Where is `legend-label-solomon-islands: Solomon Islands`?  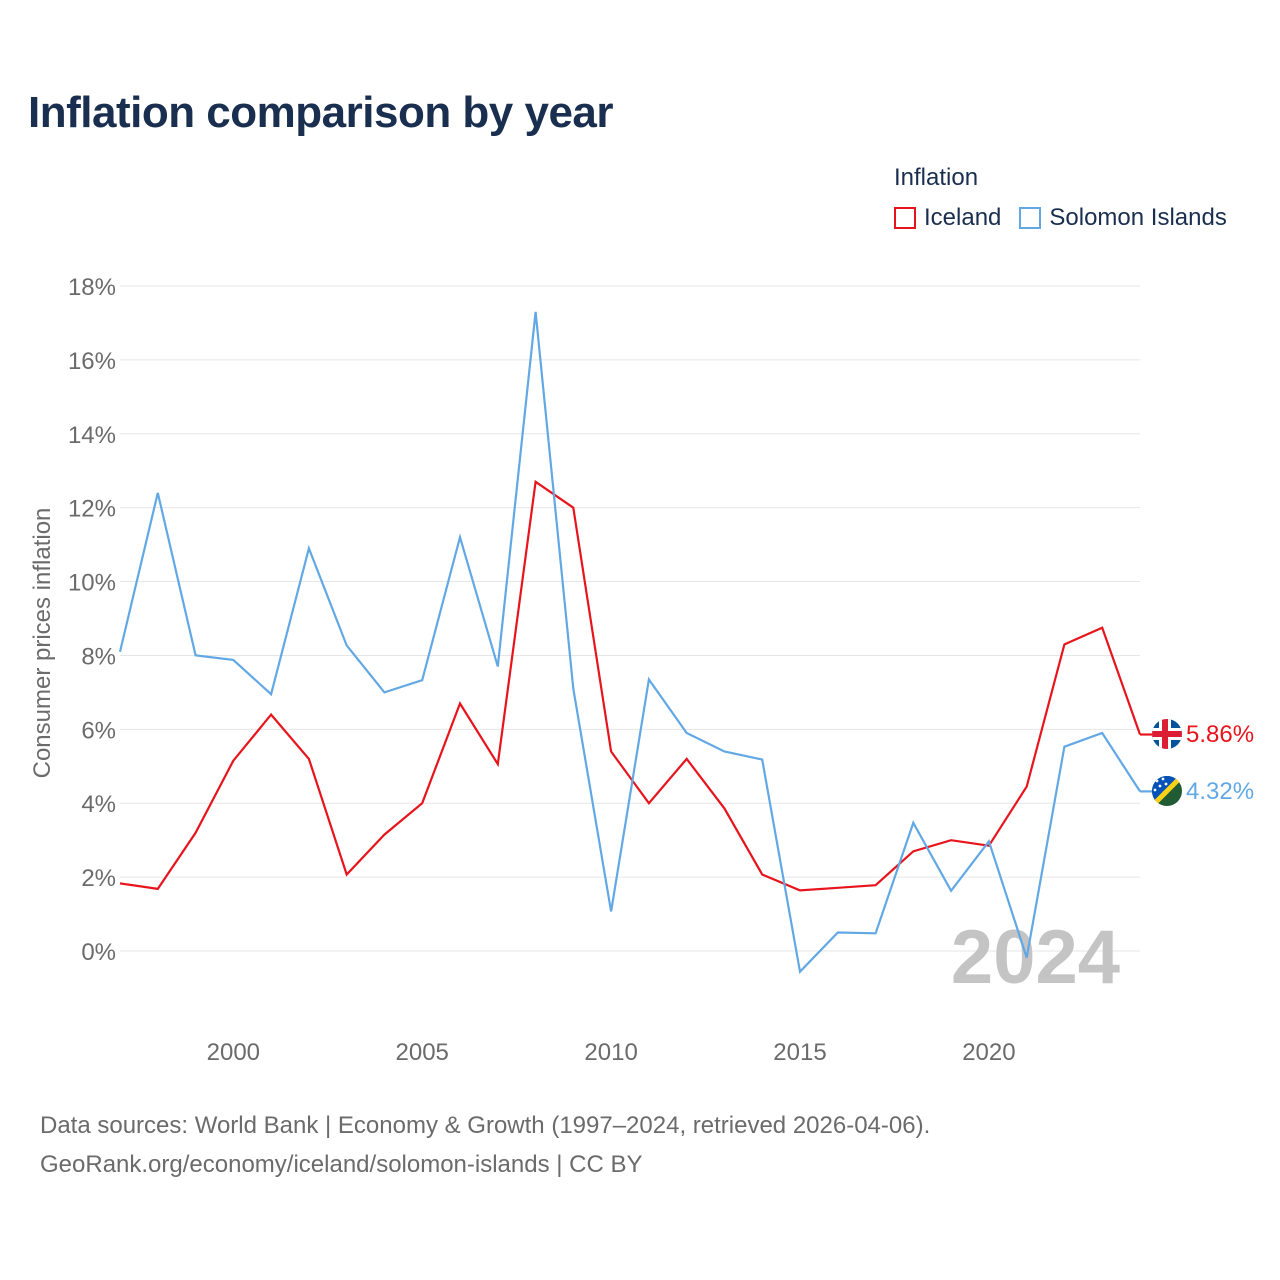
legend-label-solomon-islands: Solomon Islands is located at coordinates (1138, 217).